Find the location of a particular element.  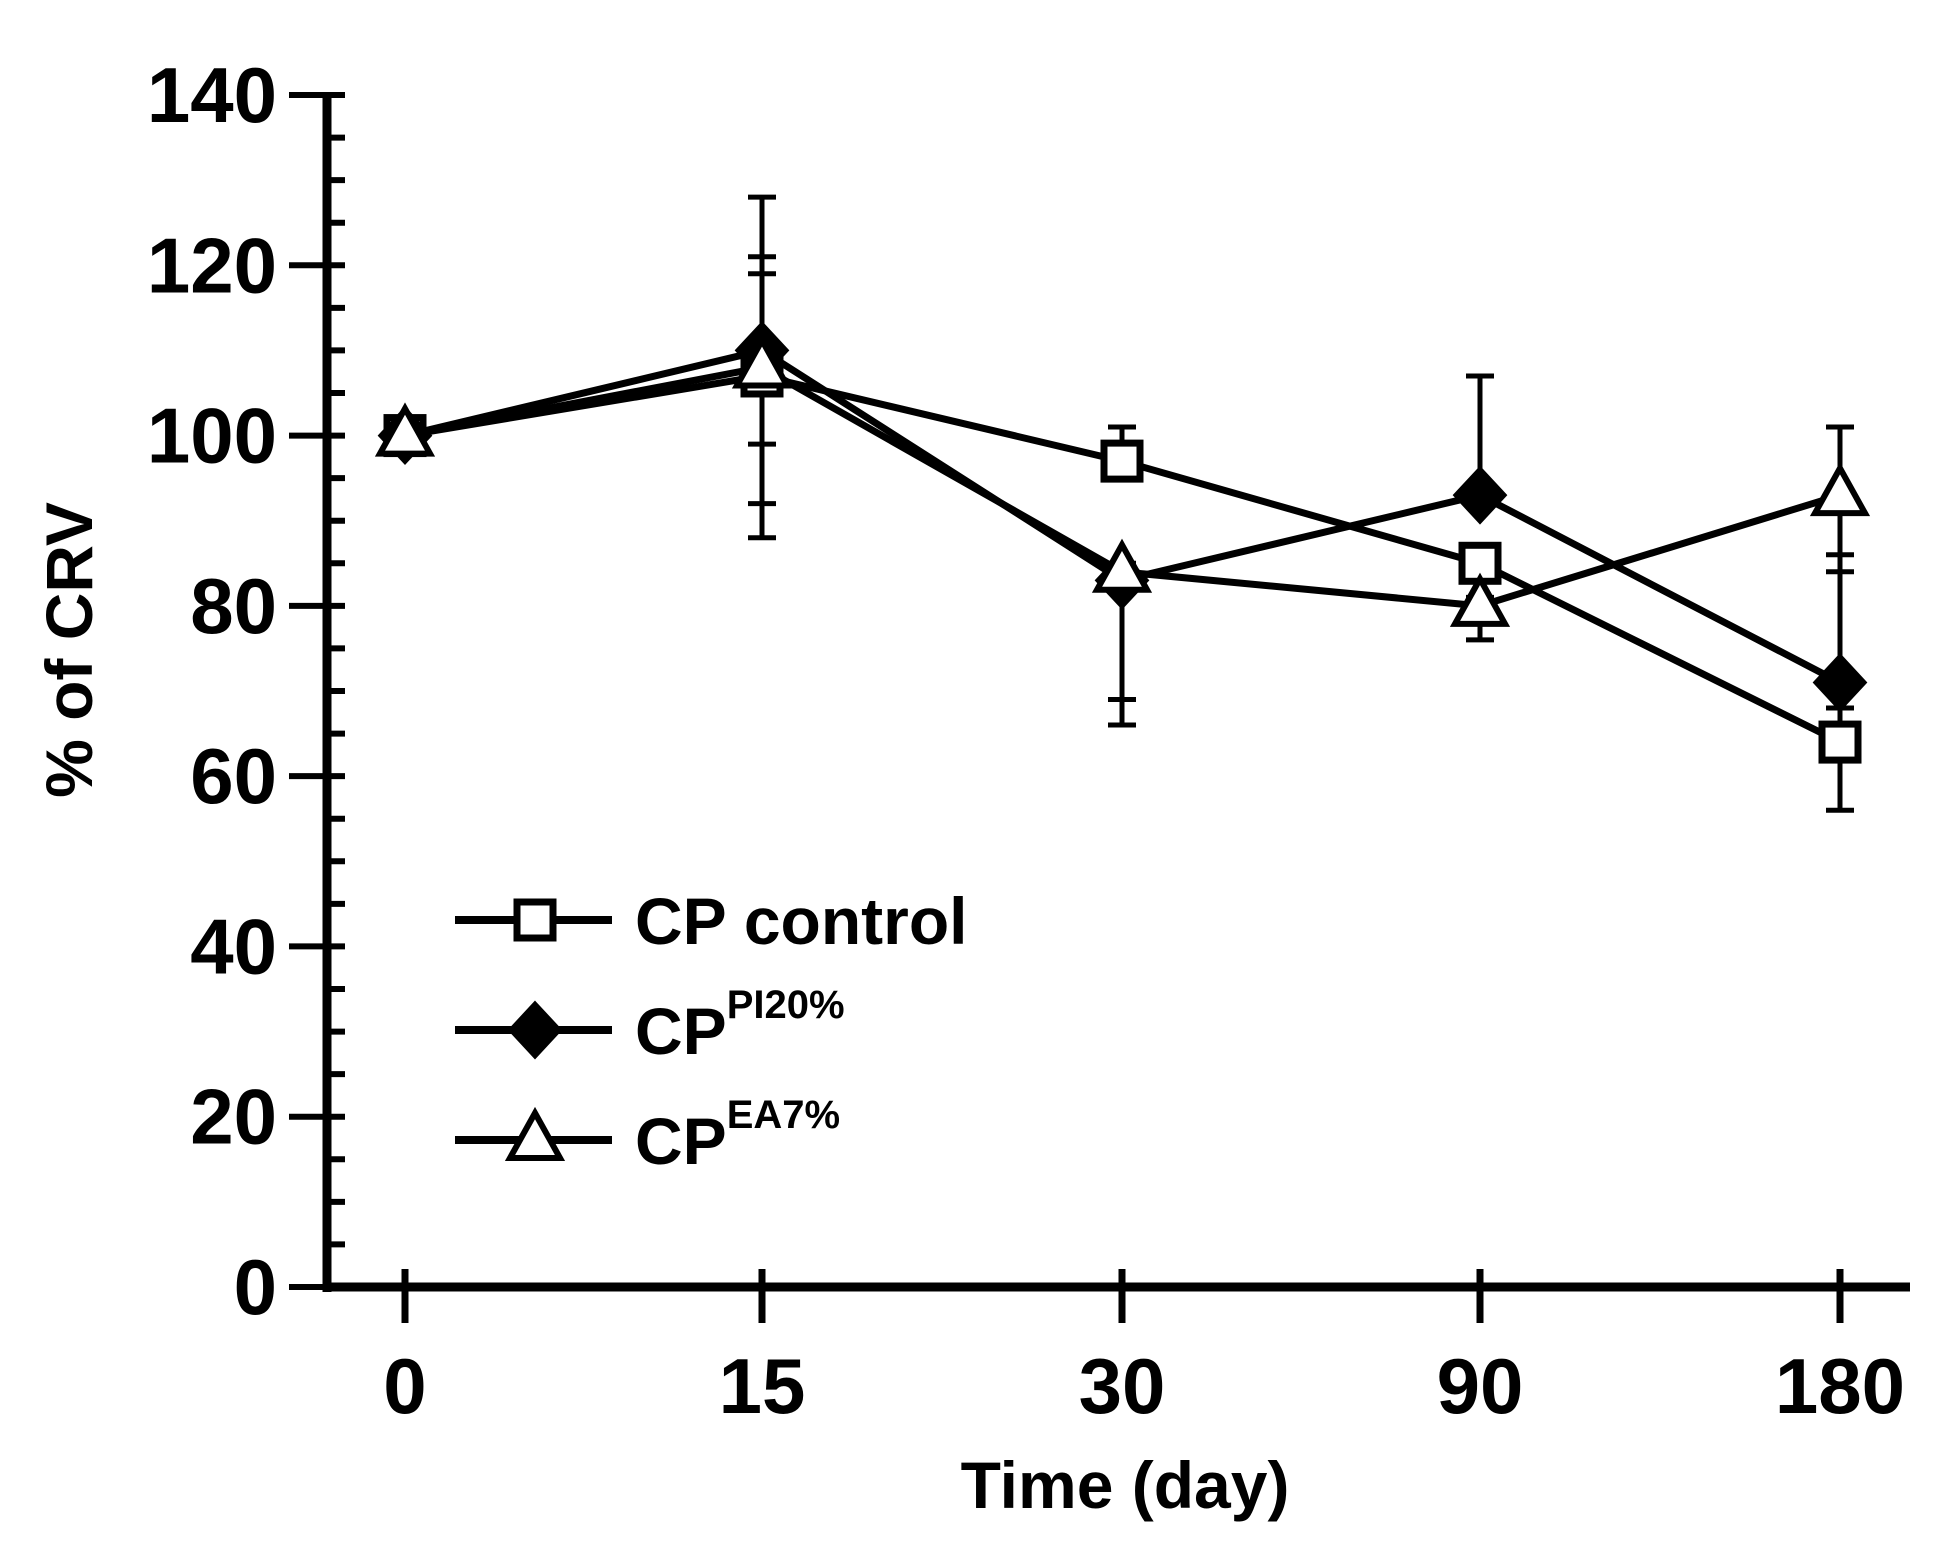

legend-entry: CP control is located at coordinates (711, 921).